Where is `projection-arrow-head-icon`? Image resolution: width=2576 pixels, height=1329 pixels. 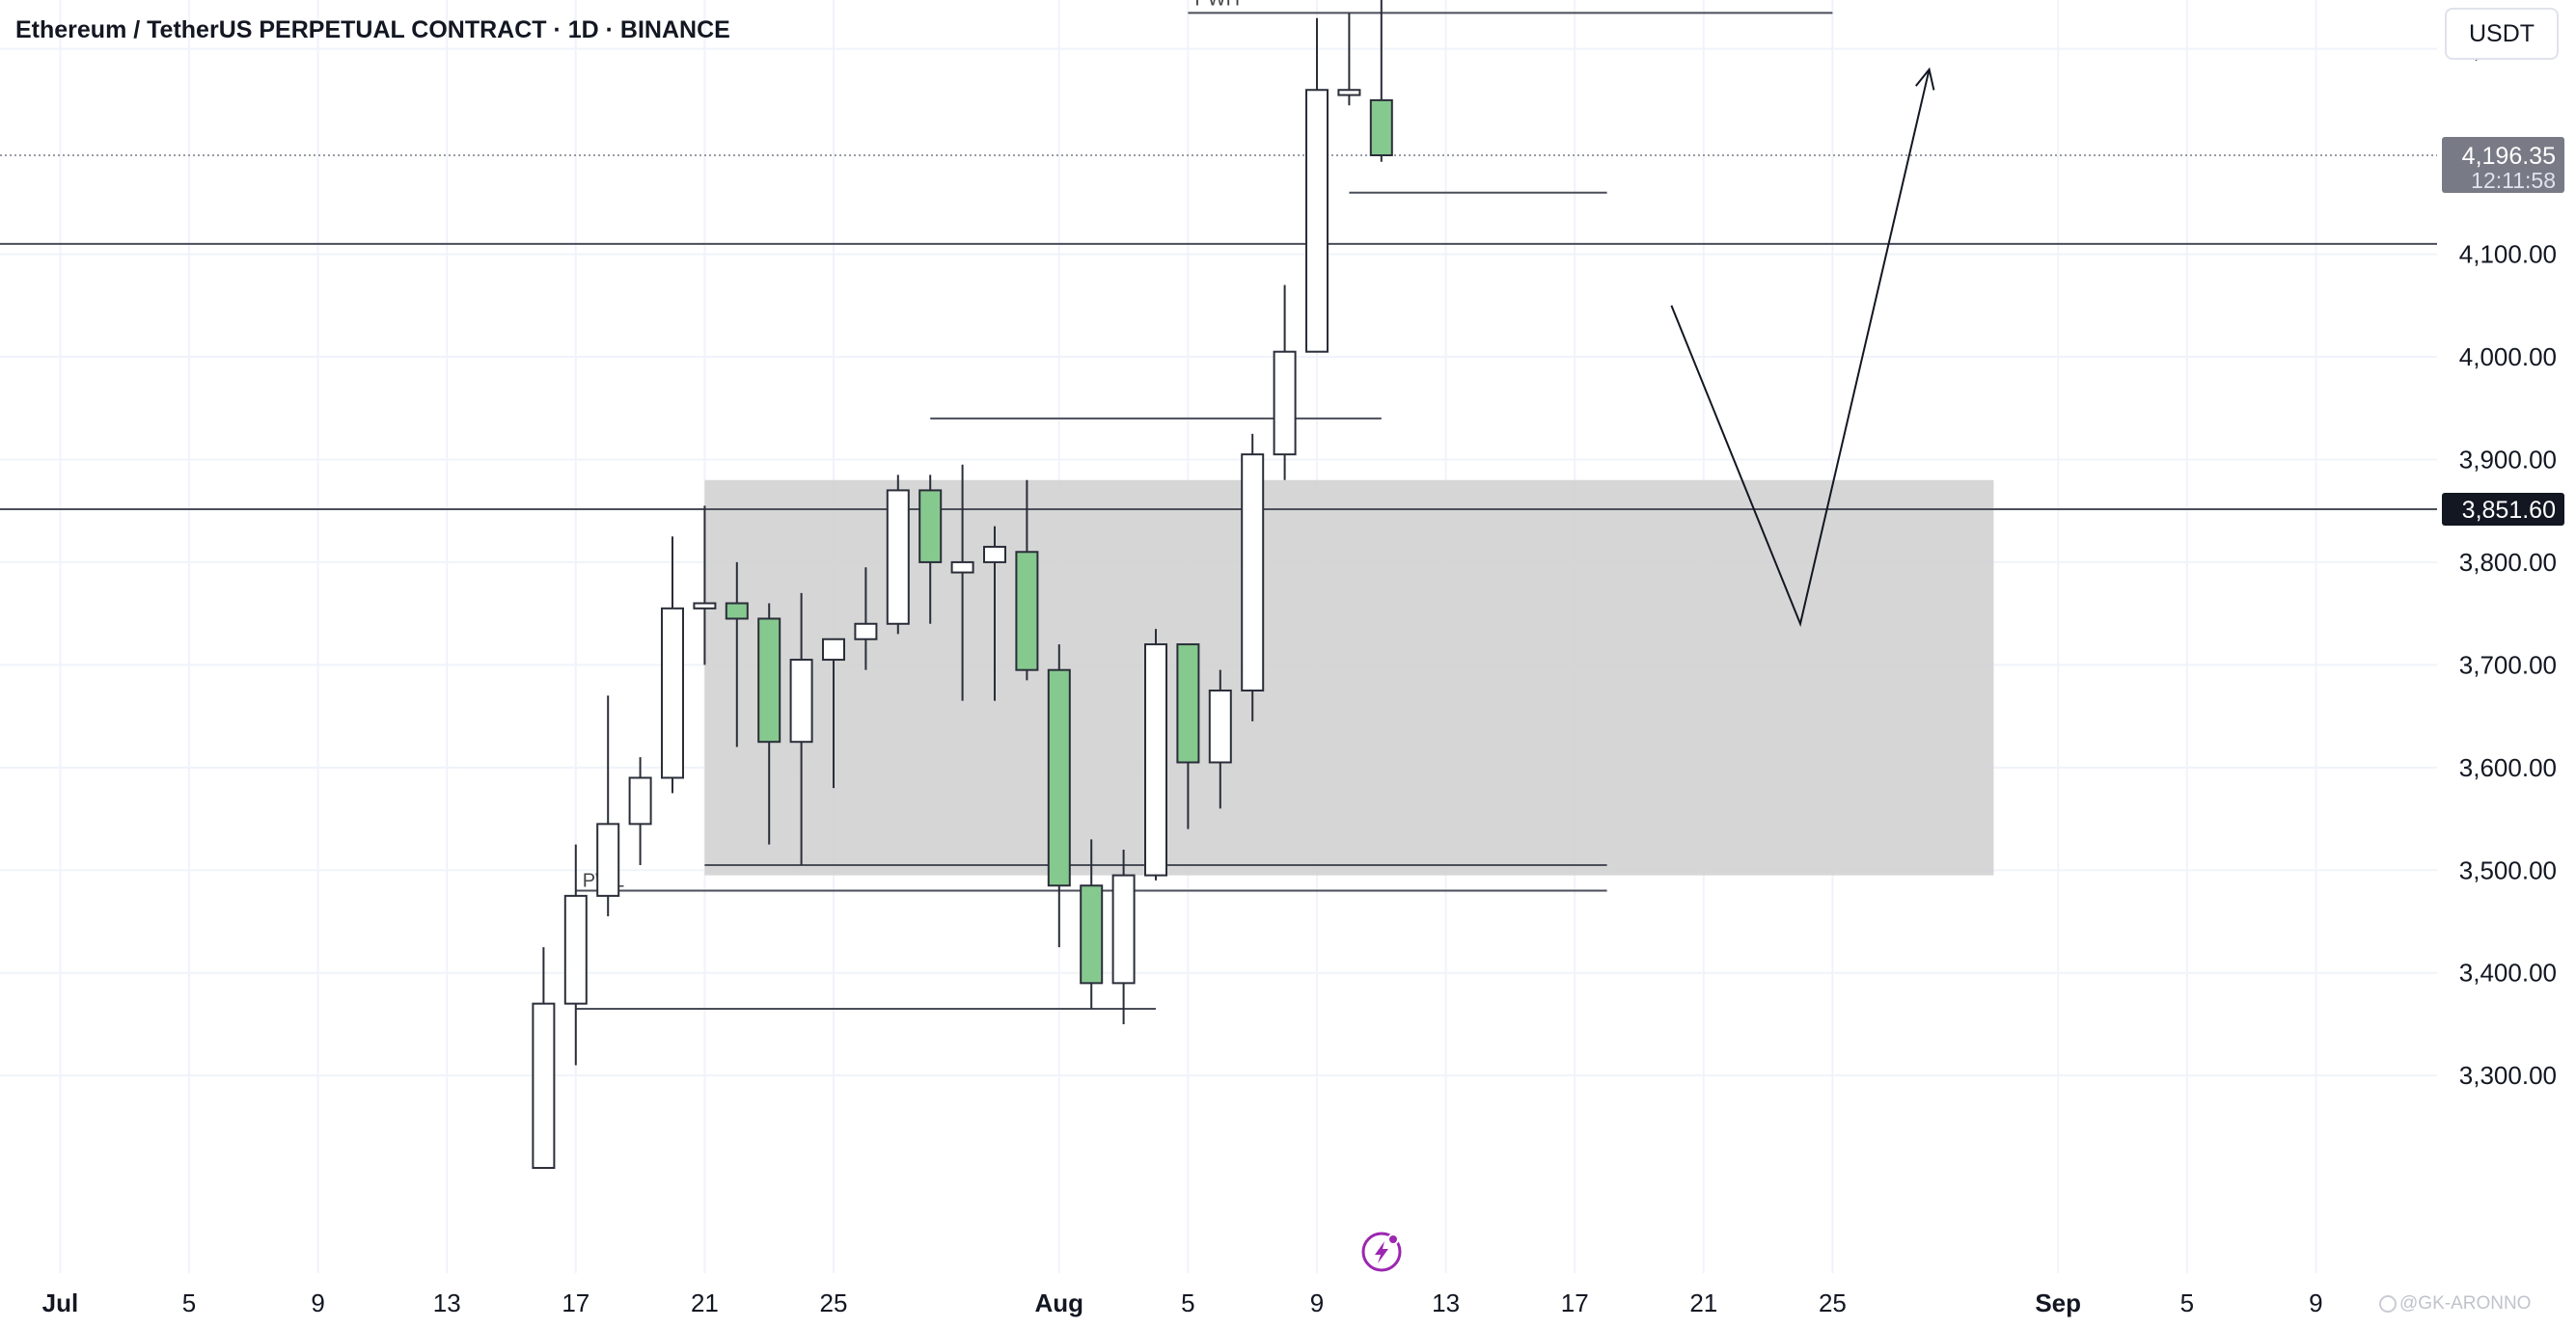
projection-arrow-head-icon is located at coordinates (1925, 79).